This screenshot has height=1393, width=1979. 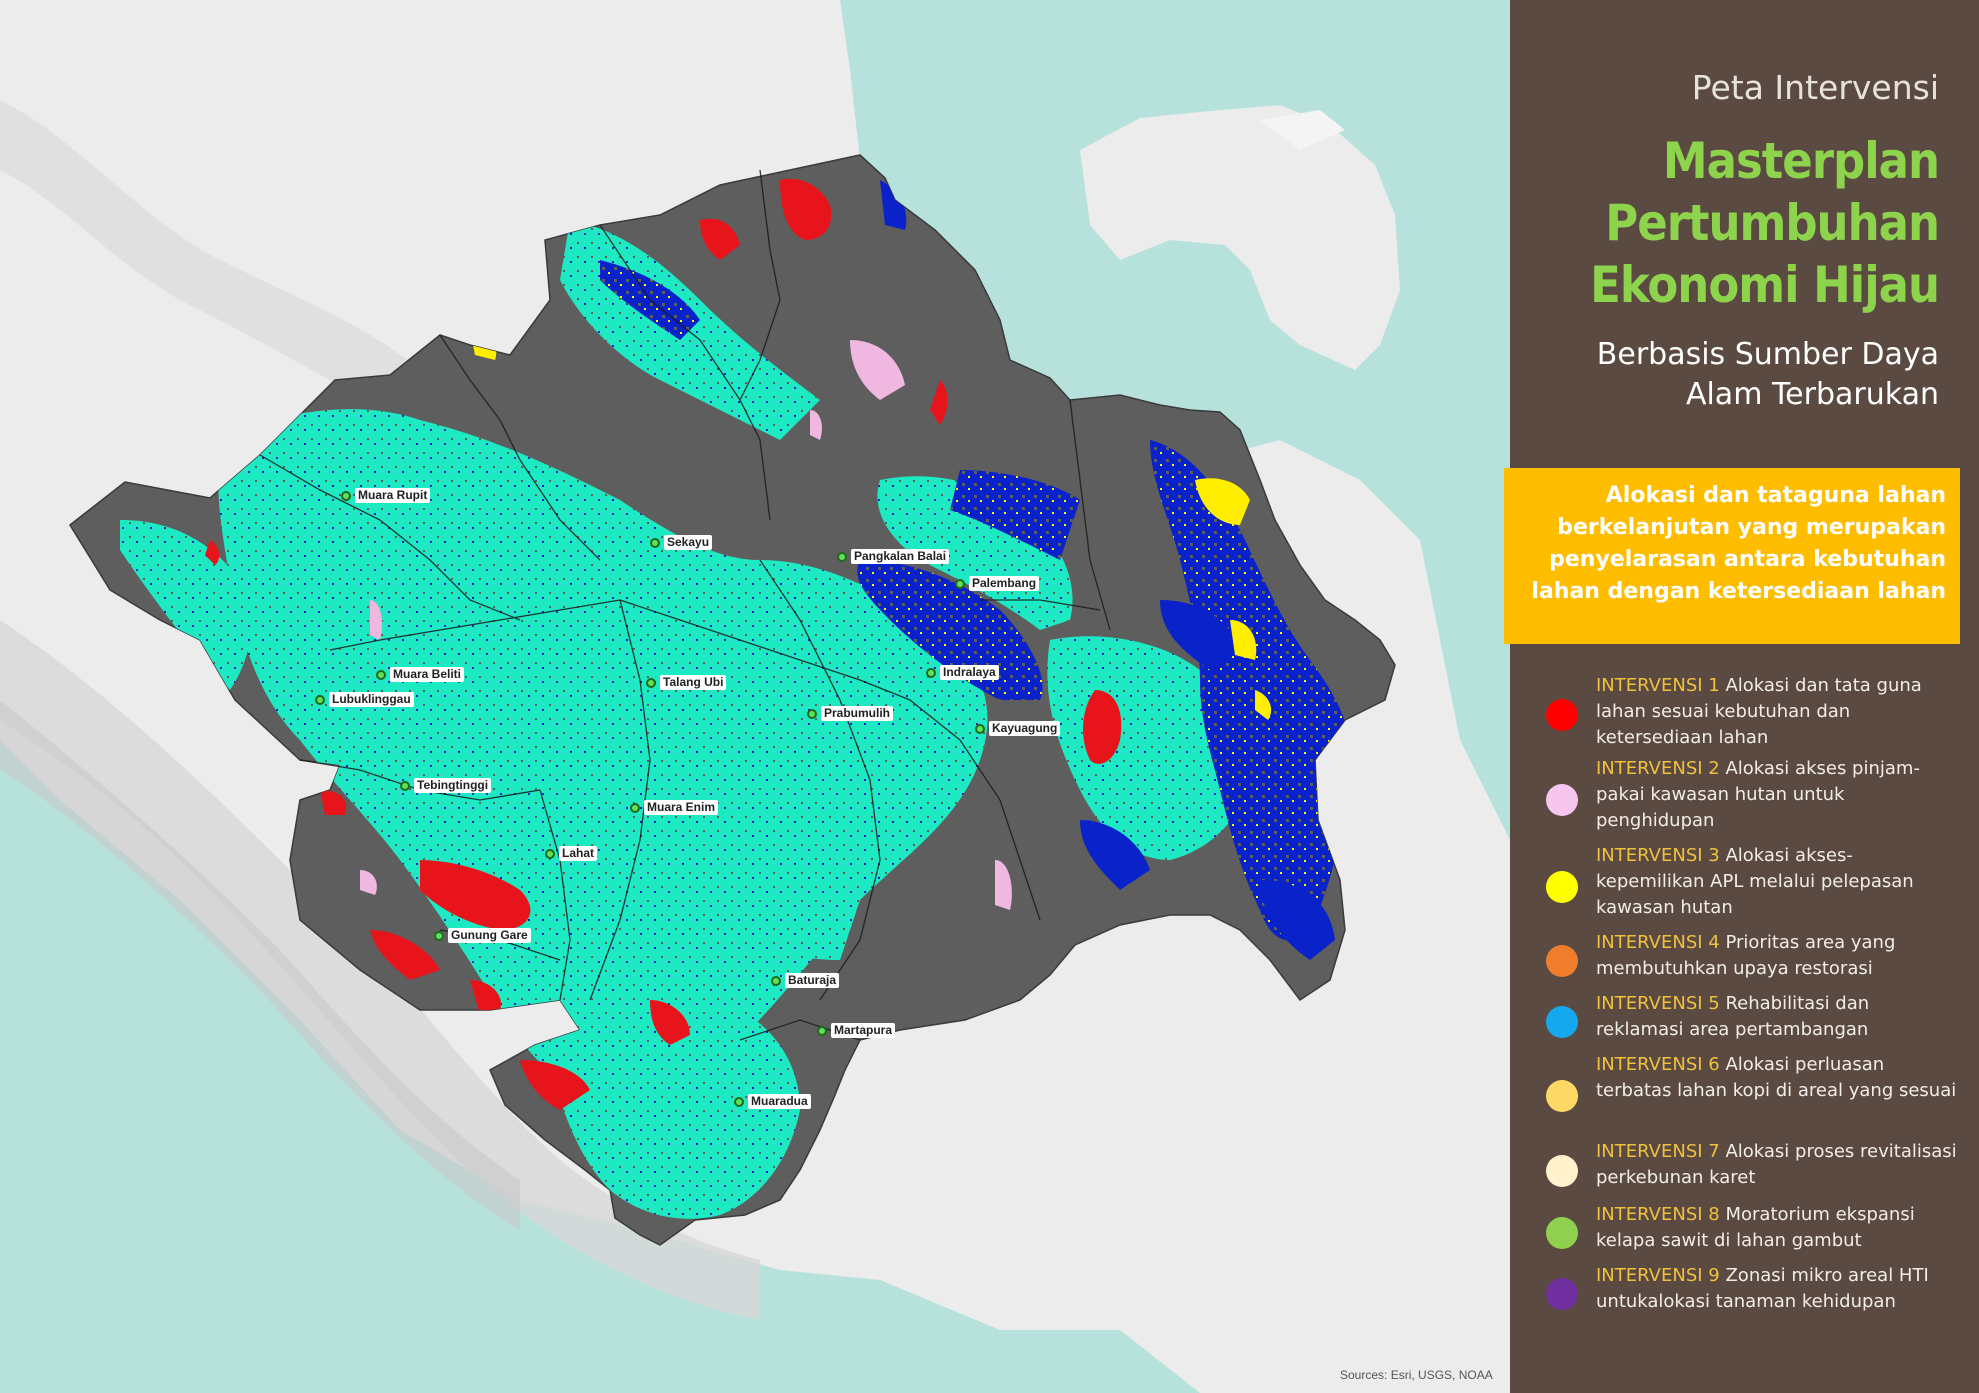 I want to click on city-marker: Prabumulih, so click(x=850, y=713).